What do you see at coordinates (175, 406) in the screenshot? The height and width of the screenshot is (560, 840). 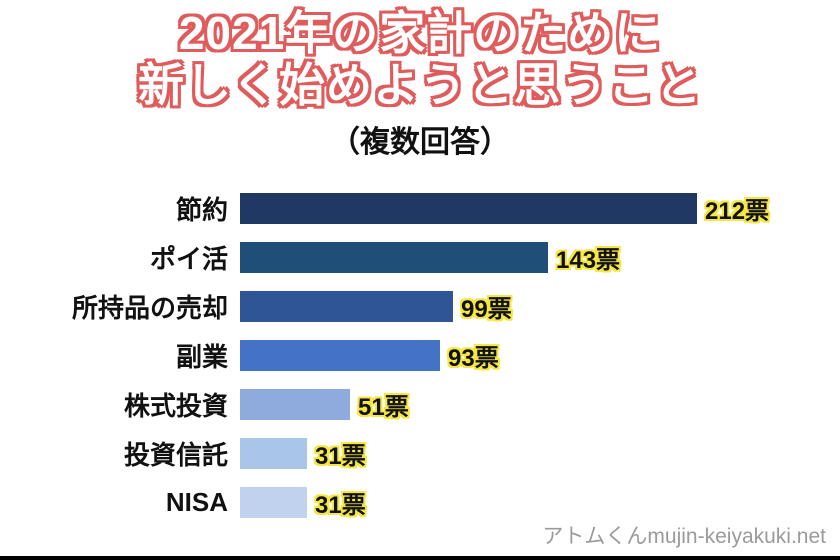 I see `category-label: 株式投資` at bounding box center [175, 406].